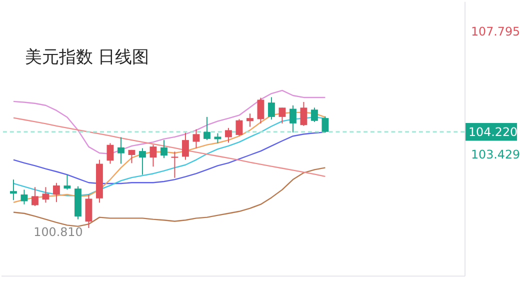 The image size is (520, 297). I want to click on y-tick-label: 103.429, so click(495, 155).